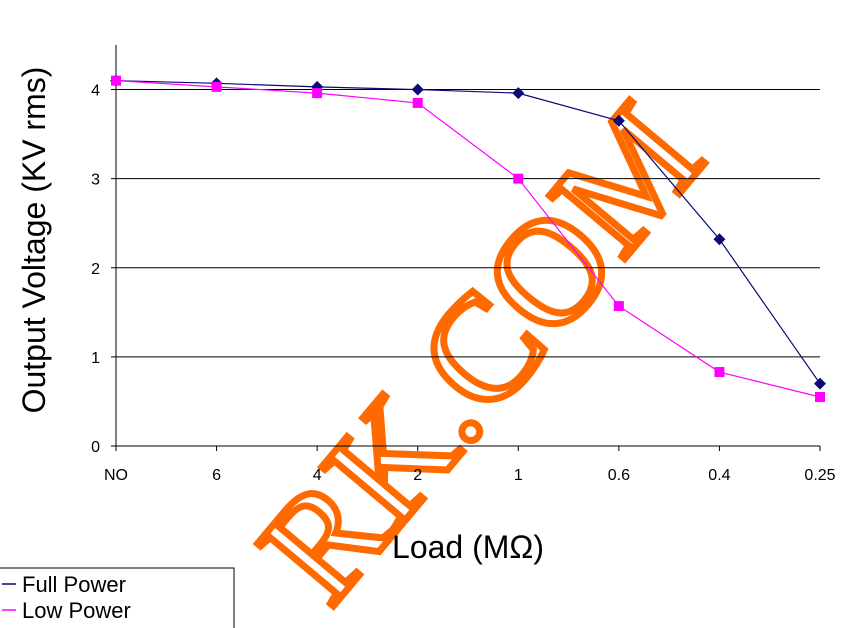 This screenshot has width=846, height=628. I want to click on y-tick-label: 0, so click(95, 447).